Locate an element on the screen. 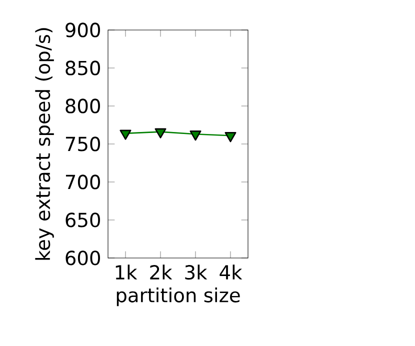  x-tick-label: 4k is located at coordinates (231, 272).